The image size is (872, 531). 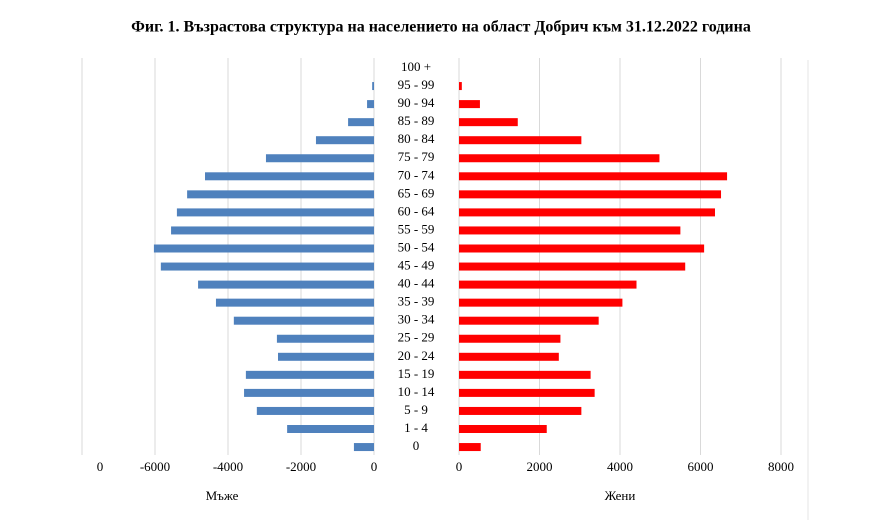 I want to click on y-tick-label: 100 +, so click(x=416, y=66).